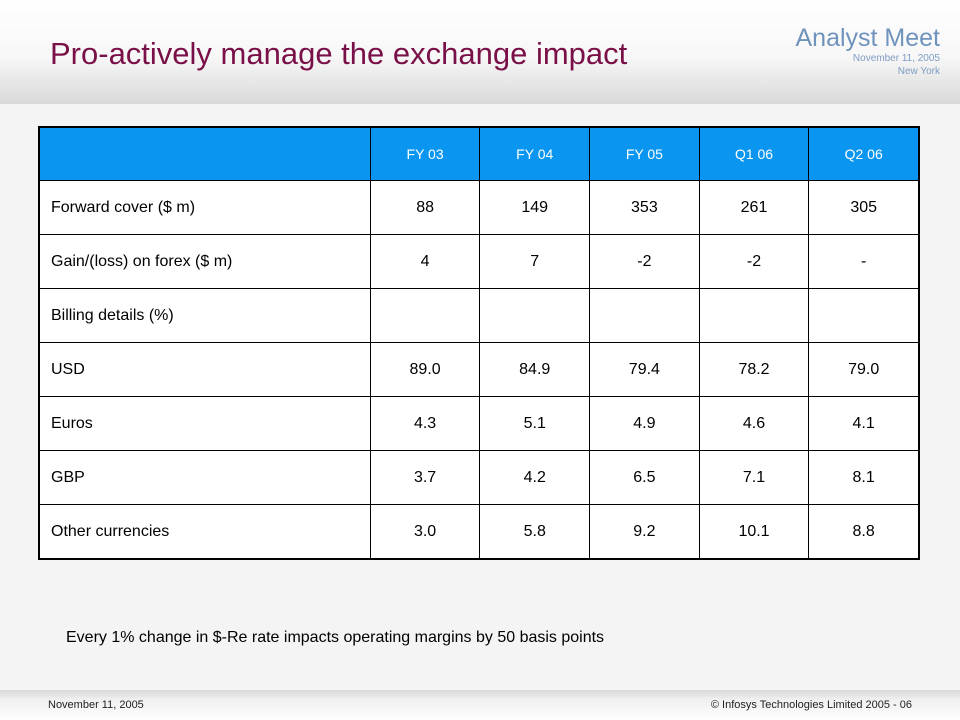  What do you see at coordinates (864, 153) in the screenshot?
I see `column-header: Q2 06` at bounding box center [864, 153].